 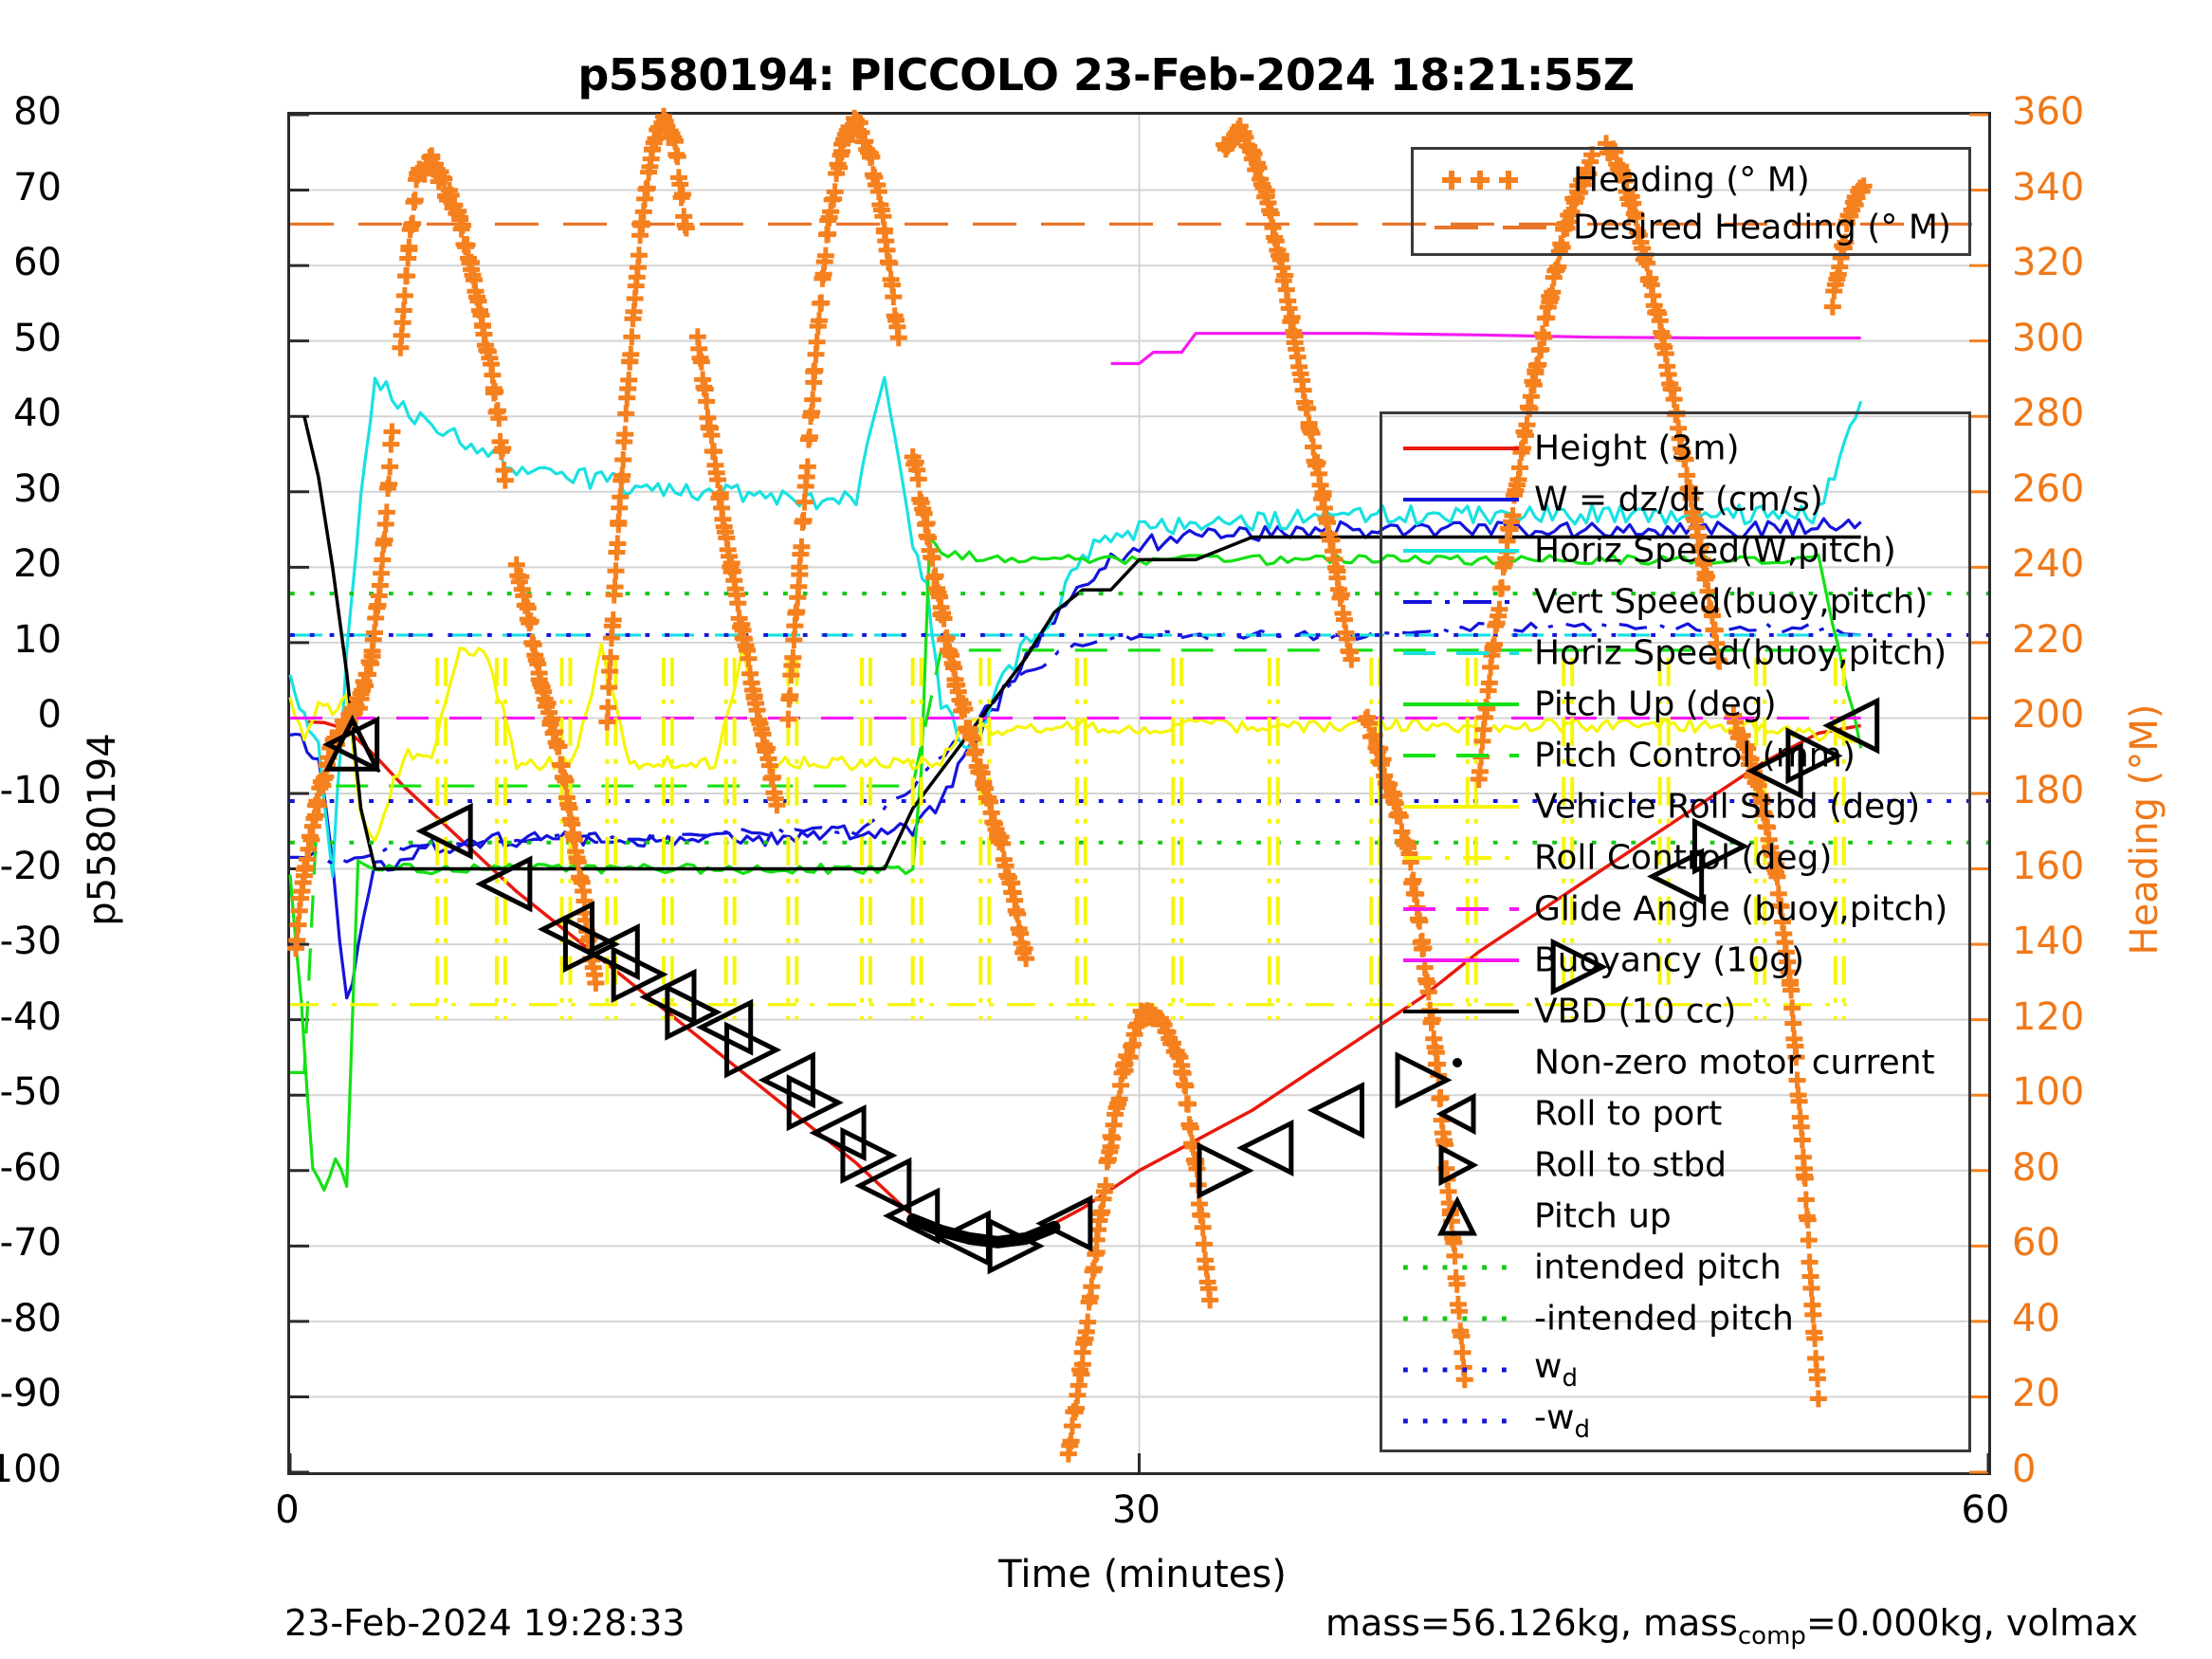 I want to click on y-tick-label-left: 10, so click(x=37, y=639).